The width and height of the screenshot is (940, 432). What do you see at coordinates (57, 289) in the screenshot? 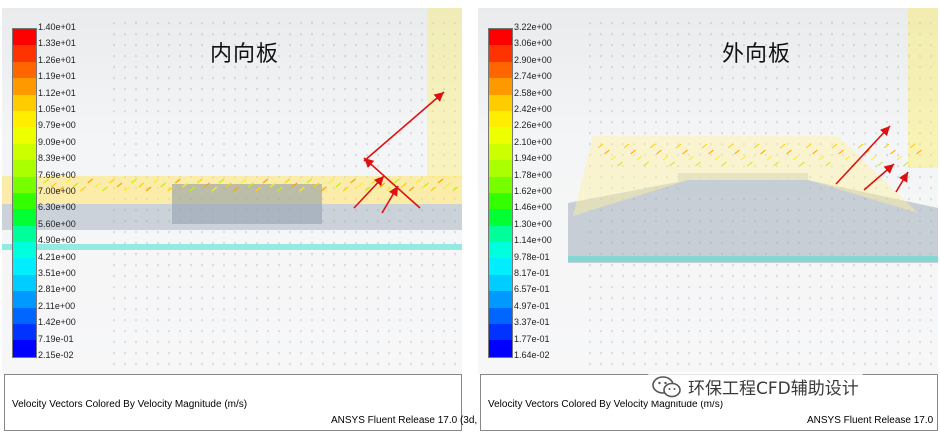
I see `colorbar-tick-label: 2.81e+00` at bounding box center [57, 289].